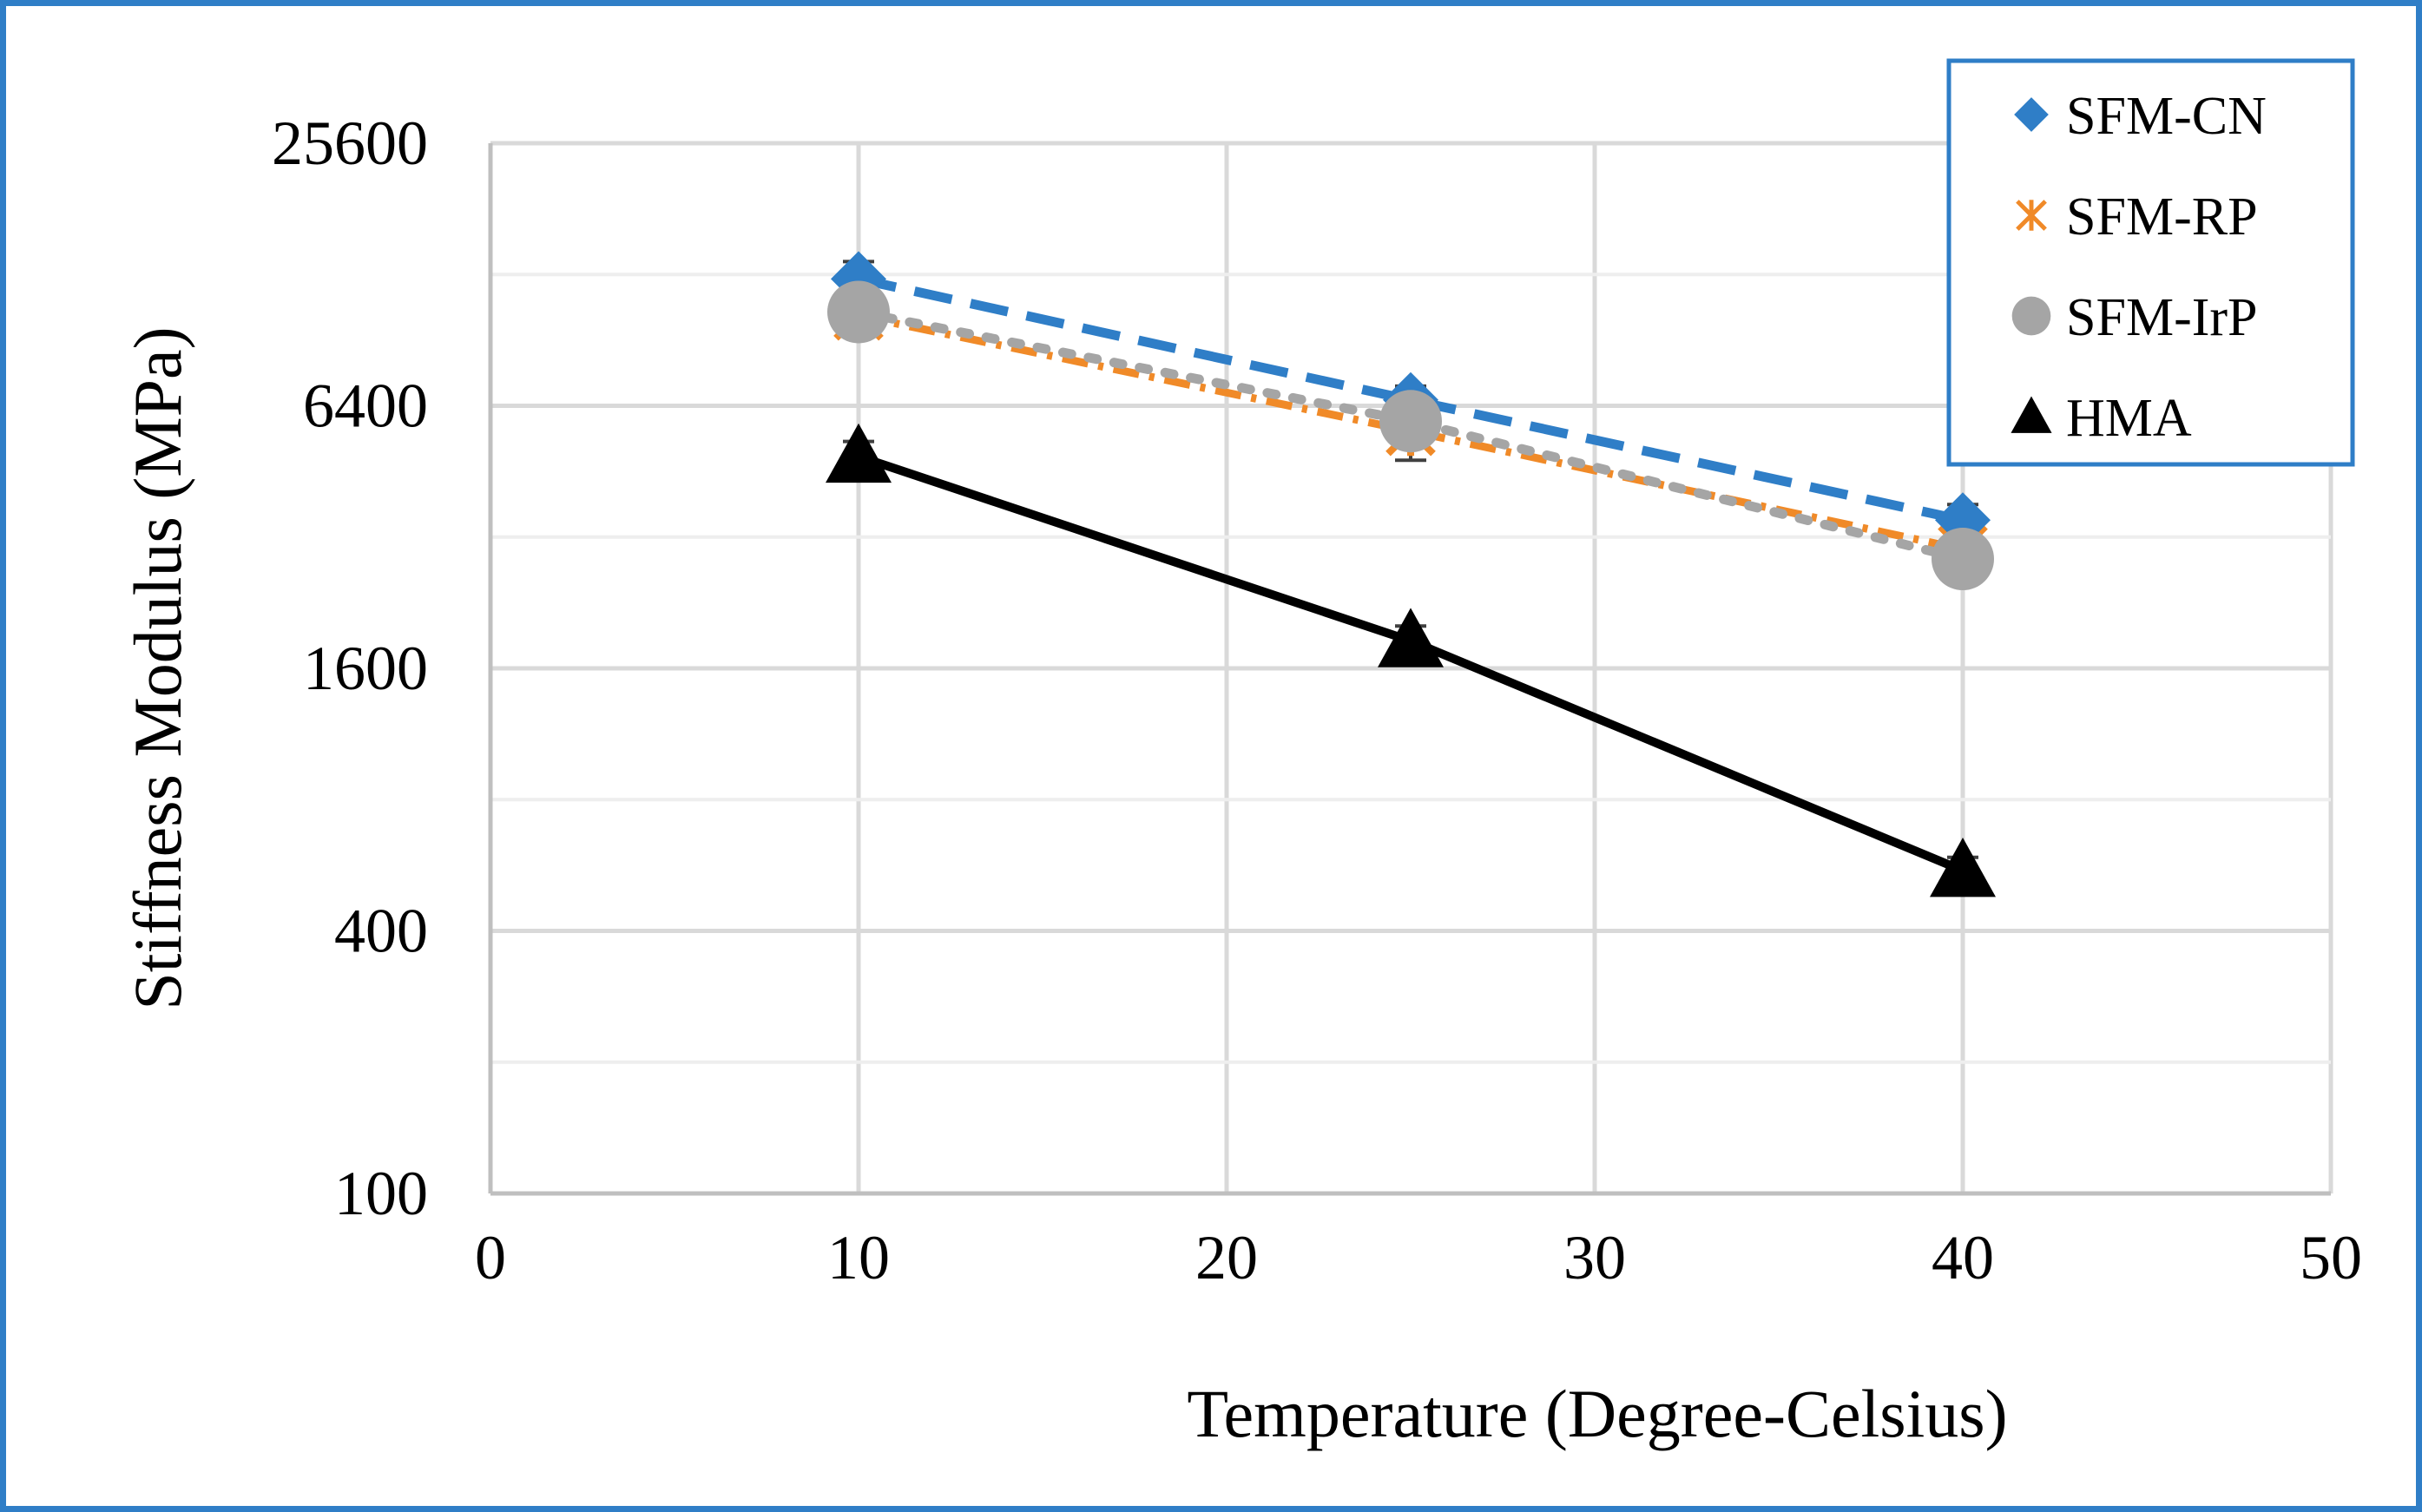 The width and height of the screenshot is (2422, 1512). What do you see at coordinates (2031, 316) in the screenshot?
I see `legend-marker-sfm-irp` at bounding box center [2031, 316].